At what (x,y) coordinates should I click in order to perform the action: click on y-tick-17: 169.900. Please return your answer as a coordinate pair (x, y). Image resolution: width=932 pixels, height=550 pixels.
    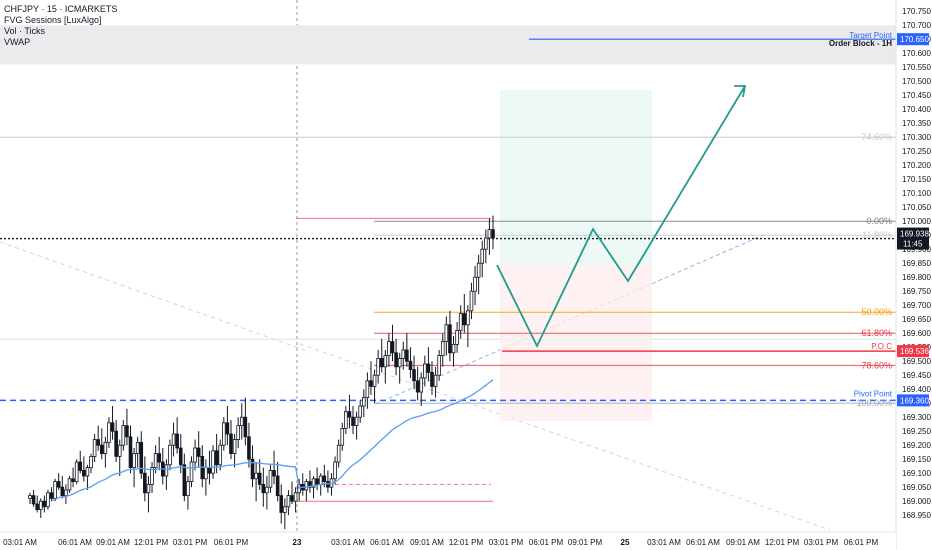
    Looking at the image, I should click on (916, 249).